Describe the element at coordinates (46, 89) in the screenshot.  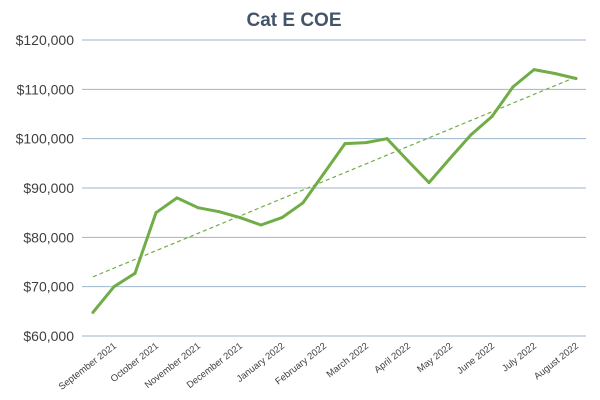
I see `y-tick-label: $110,000` at that location.